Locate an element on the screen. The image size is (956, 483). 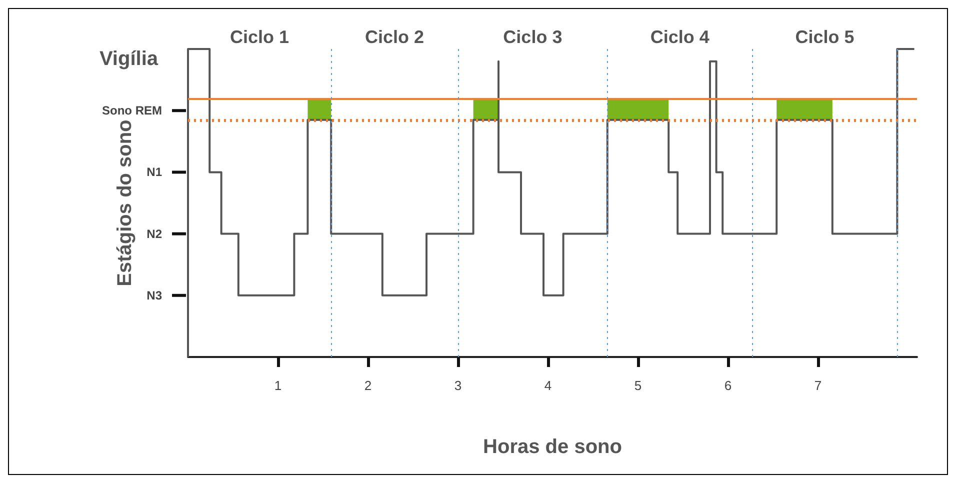
text: Ciclo 4 is located at coordinates (680, 37).